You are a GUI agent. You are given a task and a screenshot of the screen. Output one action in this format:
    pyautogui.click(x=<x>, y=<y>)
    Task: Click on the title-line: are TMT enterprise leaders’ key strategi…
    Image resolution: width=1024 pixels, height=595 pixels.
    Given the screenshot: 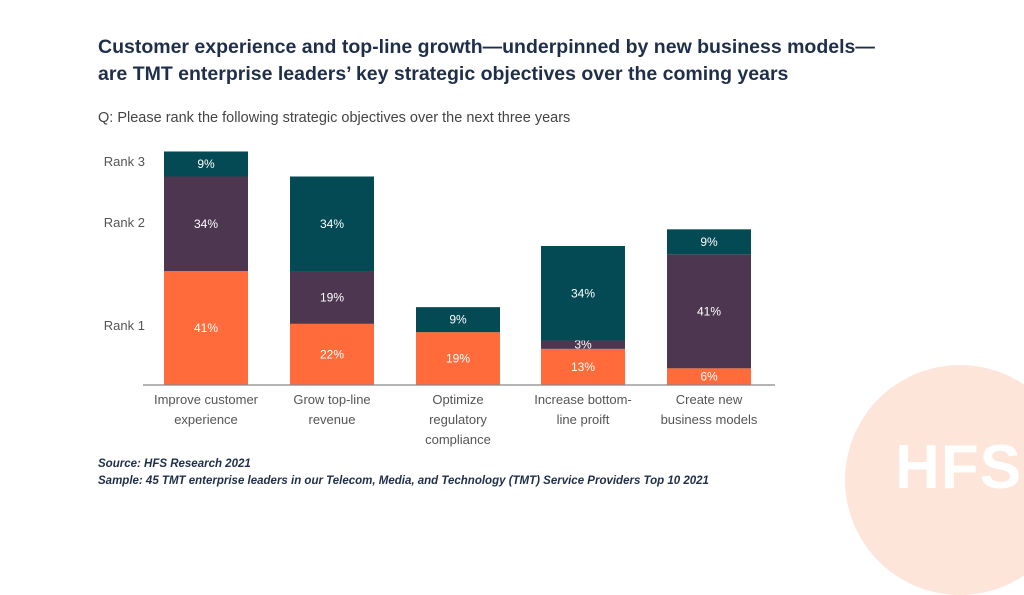 What is the action you would take?
    pyautogui.click(x=443, y=74)
    